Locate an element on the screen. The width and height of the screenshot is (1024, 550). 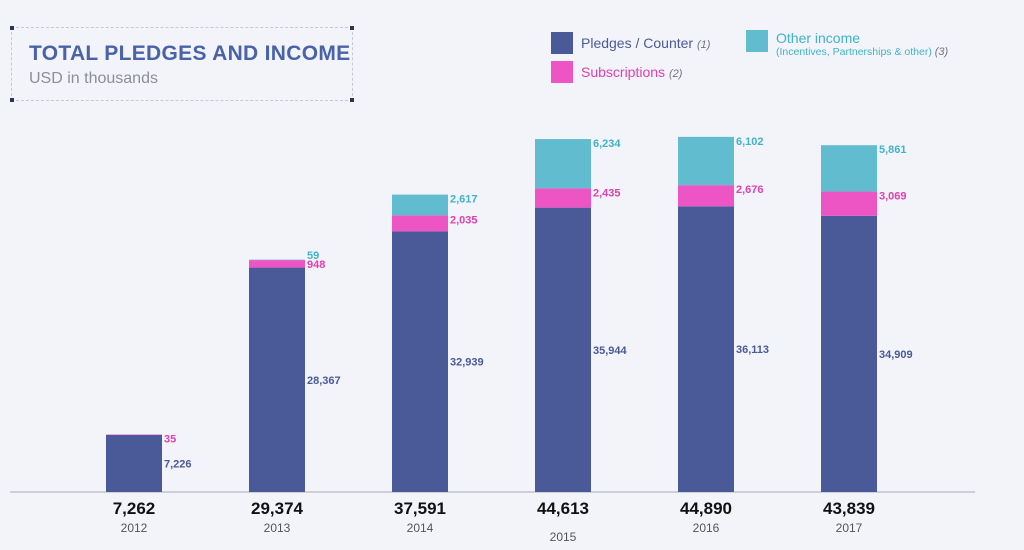
value-label-subscriptions-2016: 2,676 is located at coordinates (750, 190).